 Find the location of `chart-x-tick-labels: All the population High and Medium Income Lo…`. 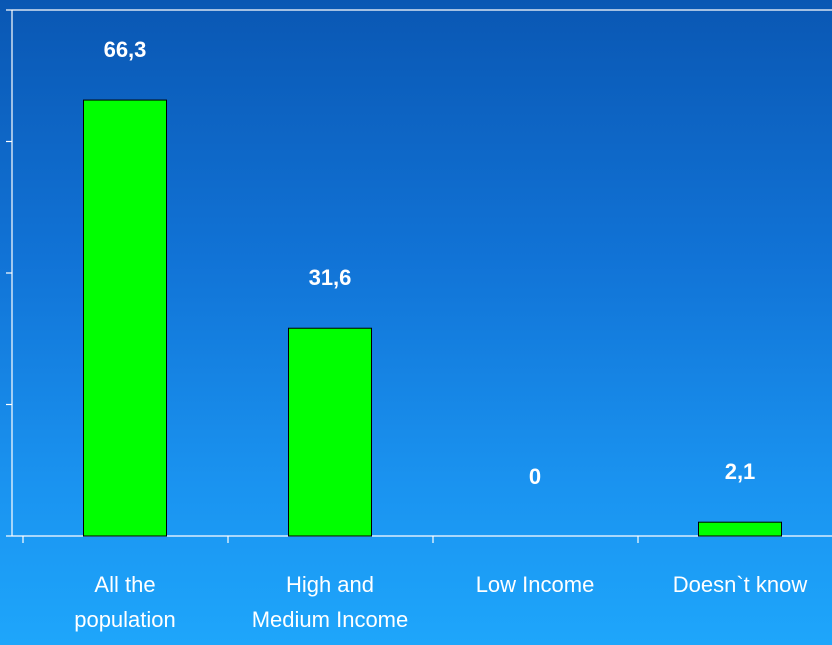

chart-x-tick-labels: All the population High and Medium Income Lo… is located at coordinates (440, 602).